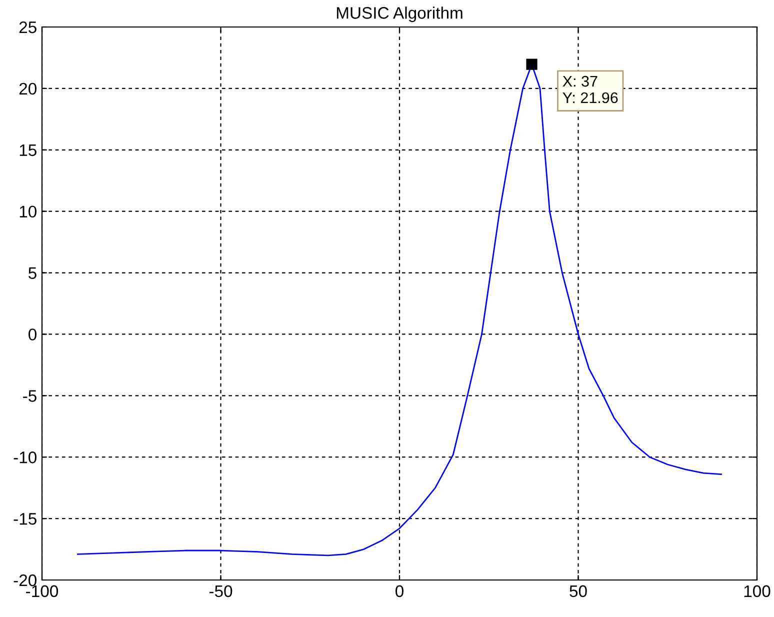 Image resolution: width=774 pixels, height=617 pixels. I want to click on y-tick-label: 20, so click(27, 88).